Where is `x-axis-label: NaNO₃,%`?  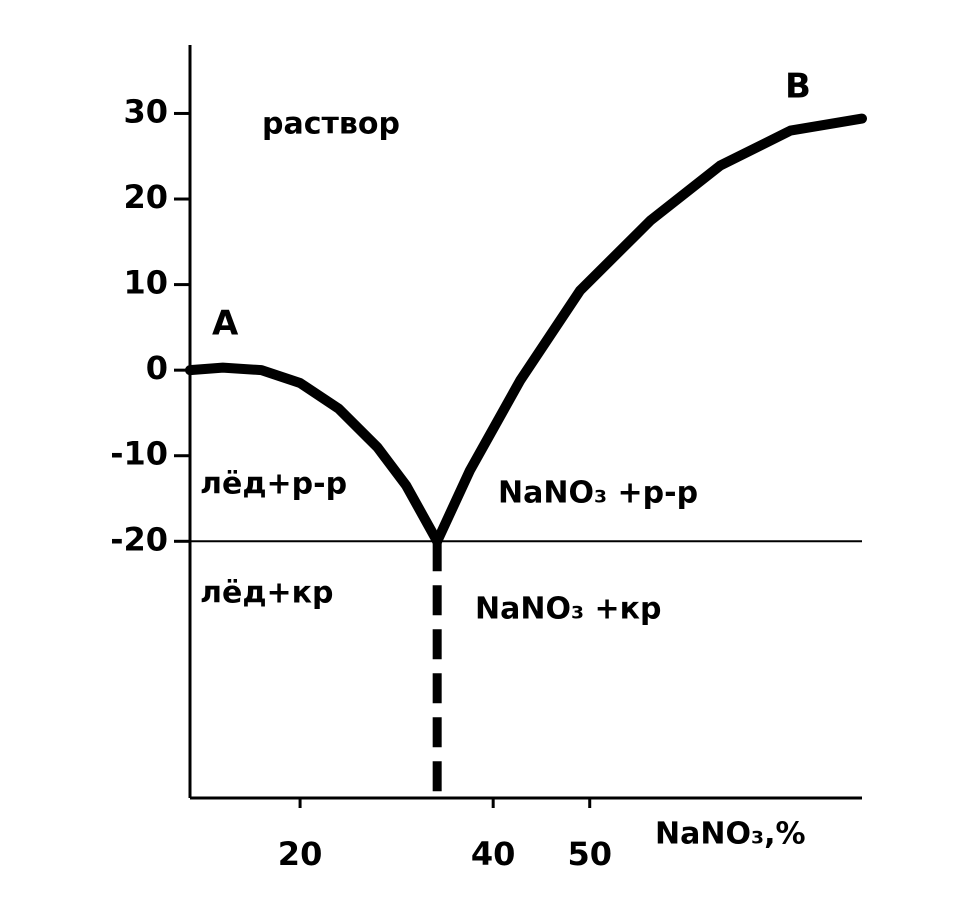 x-axis-label: NaNO₃,% is located at coordinates (730, 834).